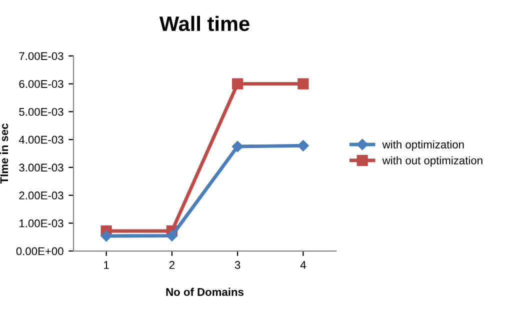 The height and width of the screenshot is (329, 525). What do you see at coordinates (41, 168) in the screenshot?
I see `y-tick-label: 3.00E-03` at bounding box center [41, 168].